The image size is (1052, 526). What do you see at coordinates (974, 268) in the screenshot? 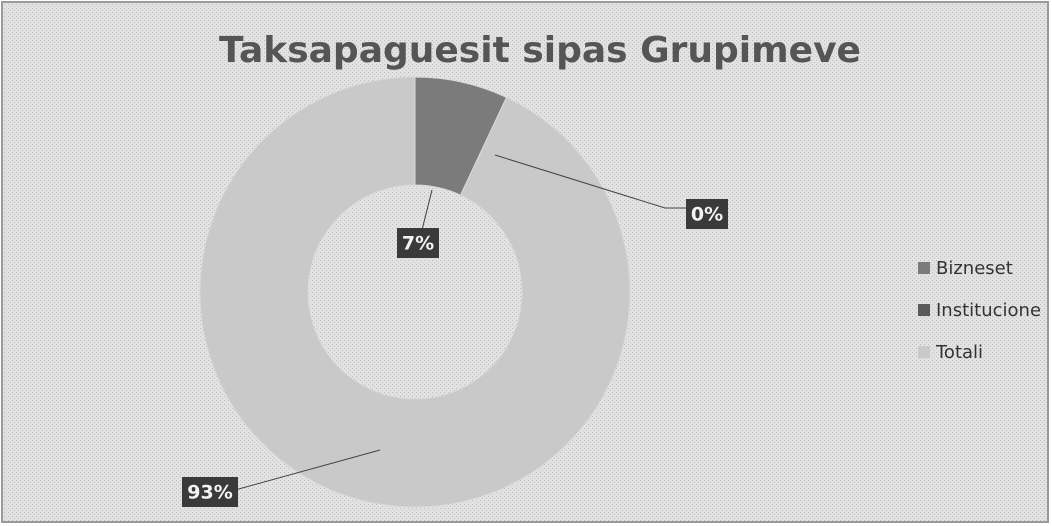
I see `legend-label: Bizneset` at bounding box center [974, 268].